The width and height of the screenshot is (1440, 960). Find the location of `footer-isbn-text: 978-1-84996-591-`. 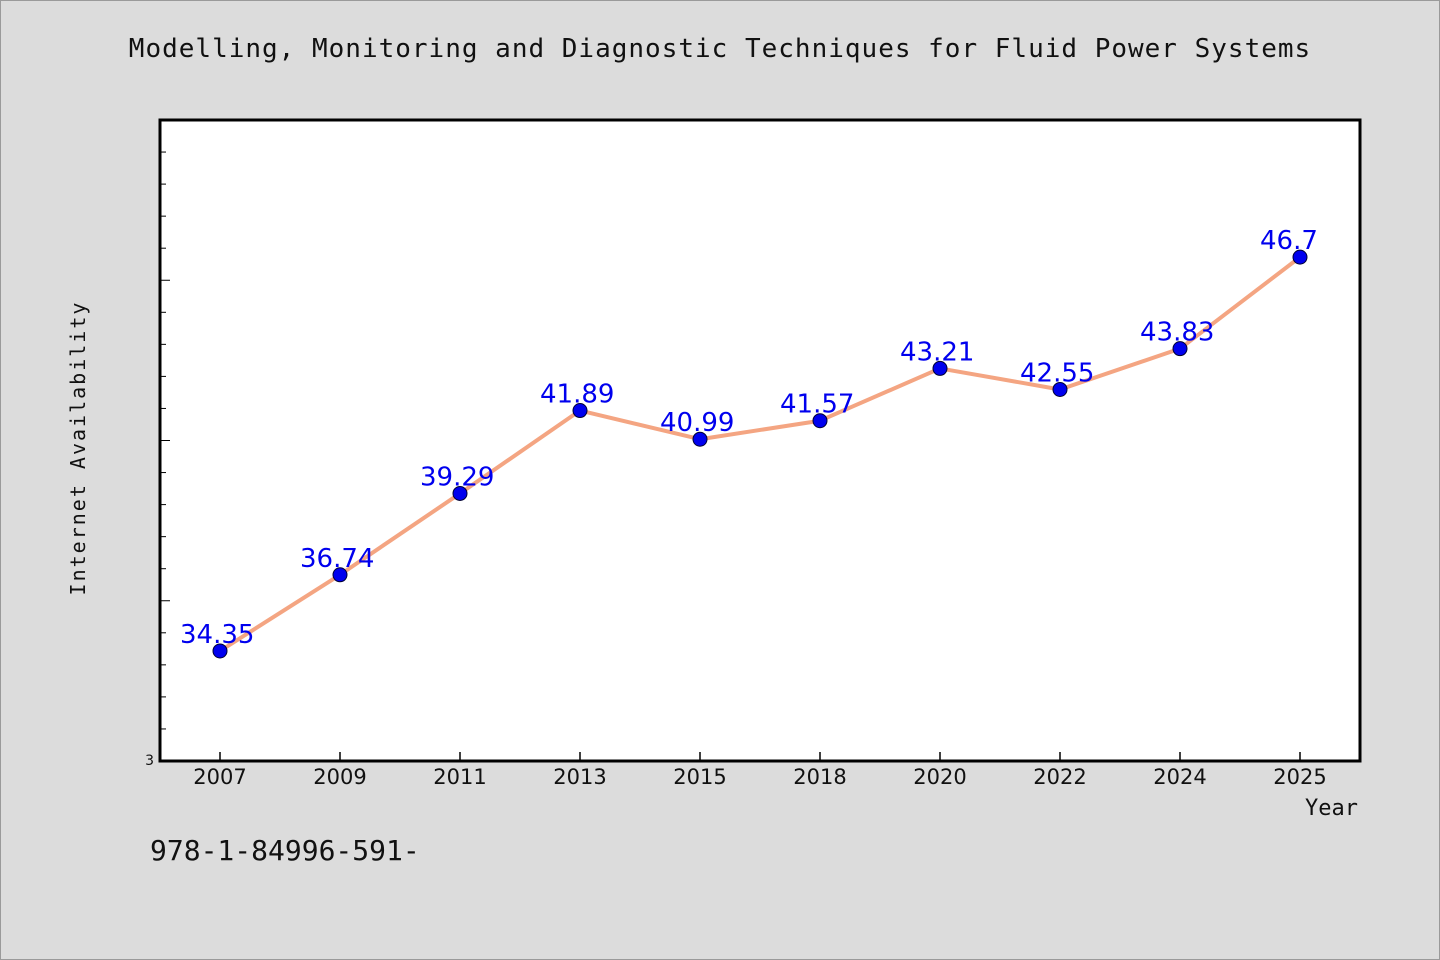

footer-isbn-text: 978-1-84996-591- is located at coordinates (285, 850).